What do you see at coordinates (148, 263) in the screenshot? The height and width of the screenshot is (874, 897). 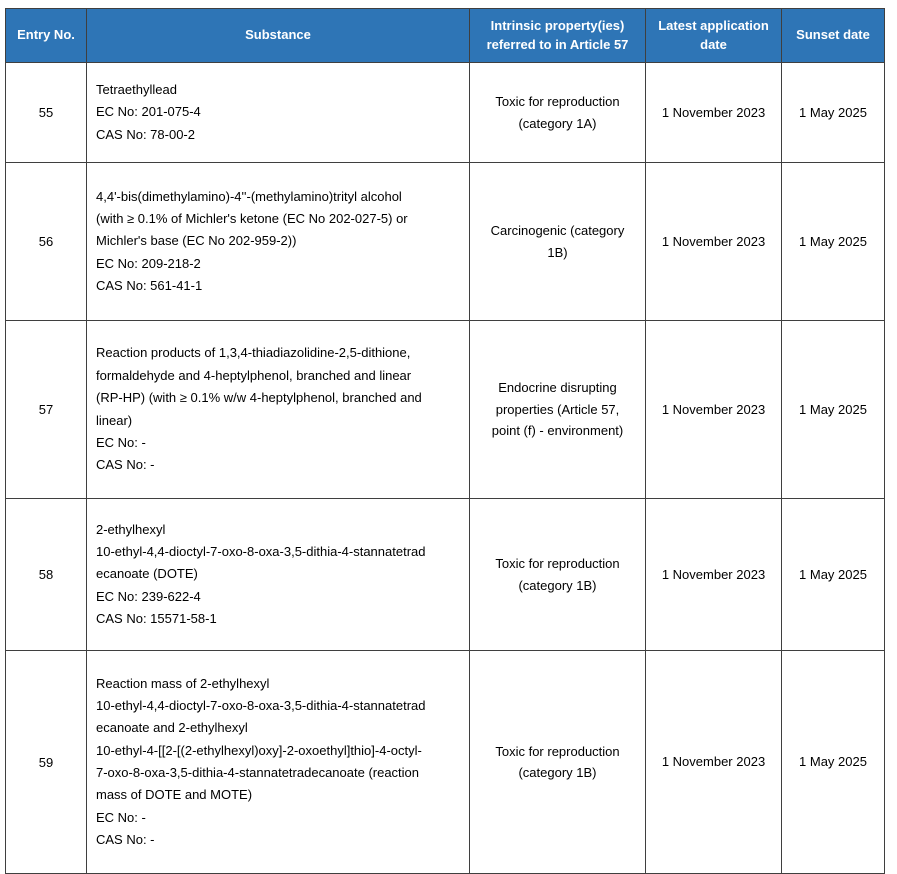 I see `substance-line: EC No: 209-218-2` at bounding box center [148, 263].